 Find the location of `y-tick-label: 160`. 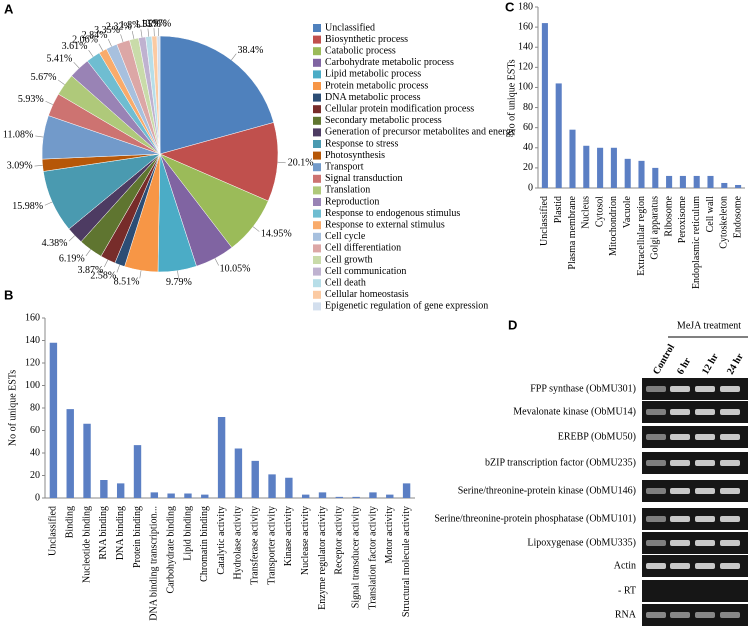

y-tick-label: 160 is located at coordinates (525, 26).